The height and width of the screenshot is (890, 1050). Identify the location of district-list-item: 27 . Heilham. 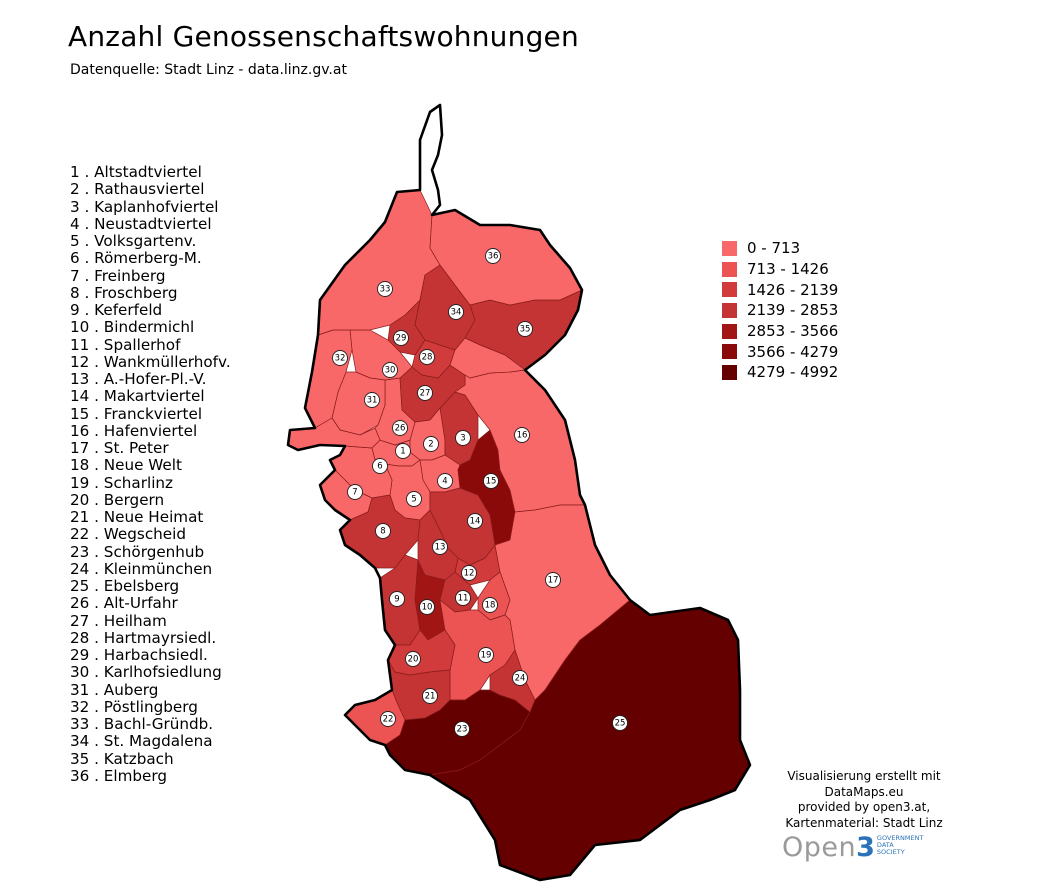
(118, 620).